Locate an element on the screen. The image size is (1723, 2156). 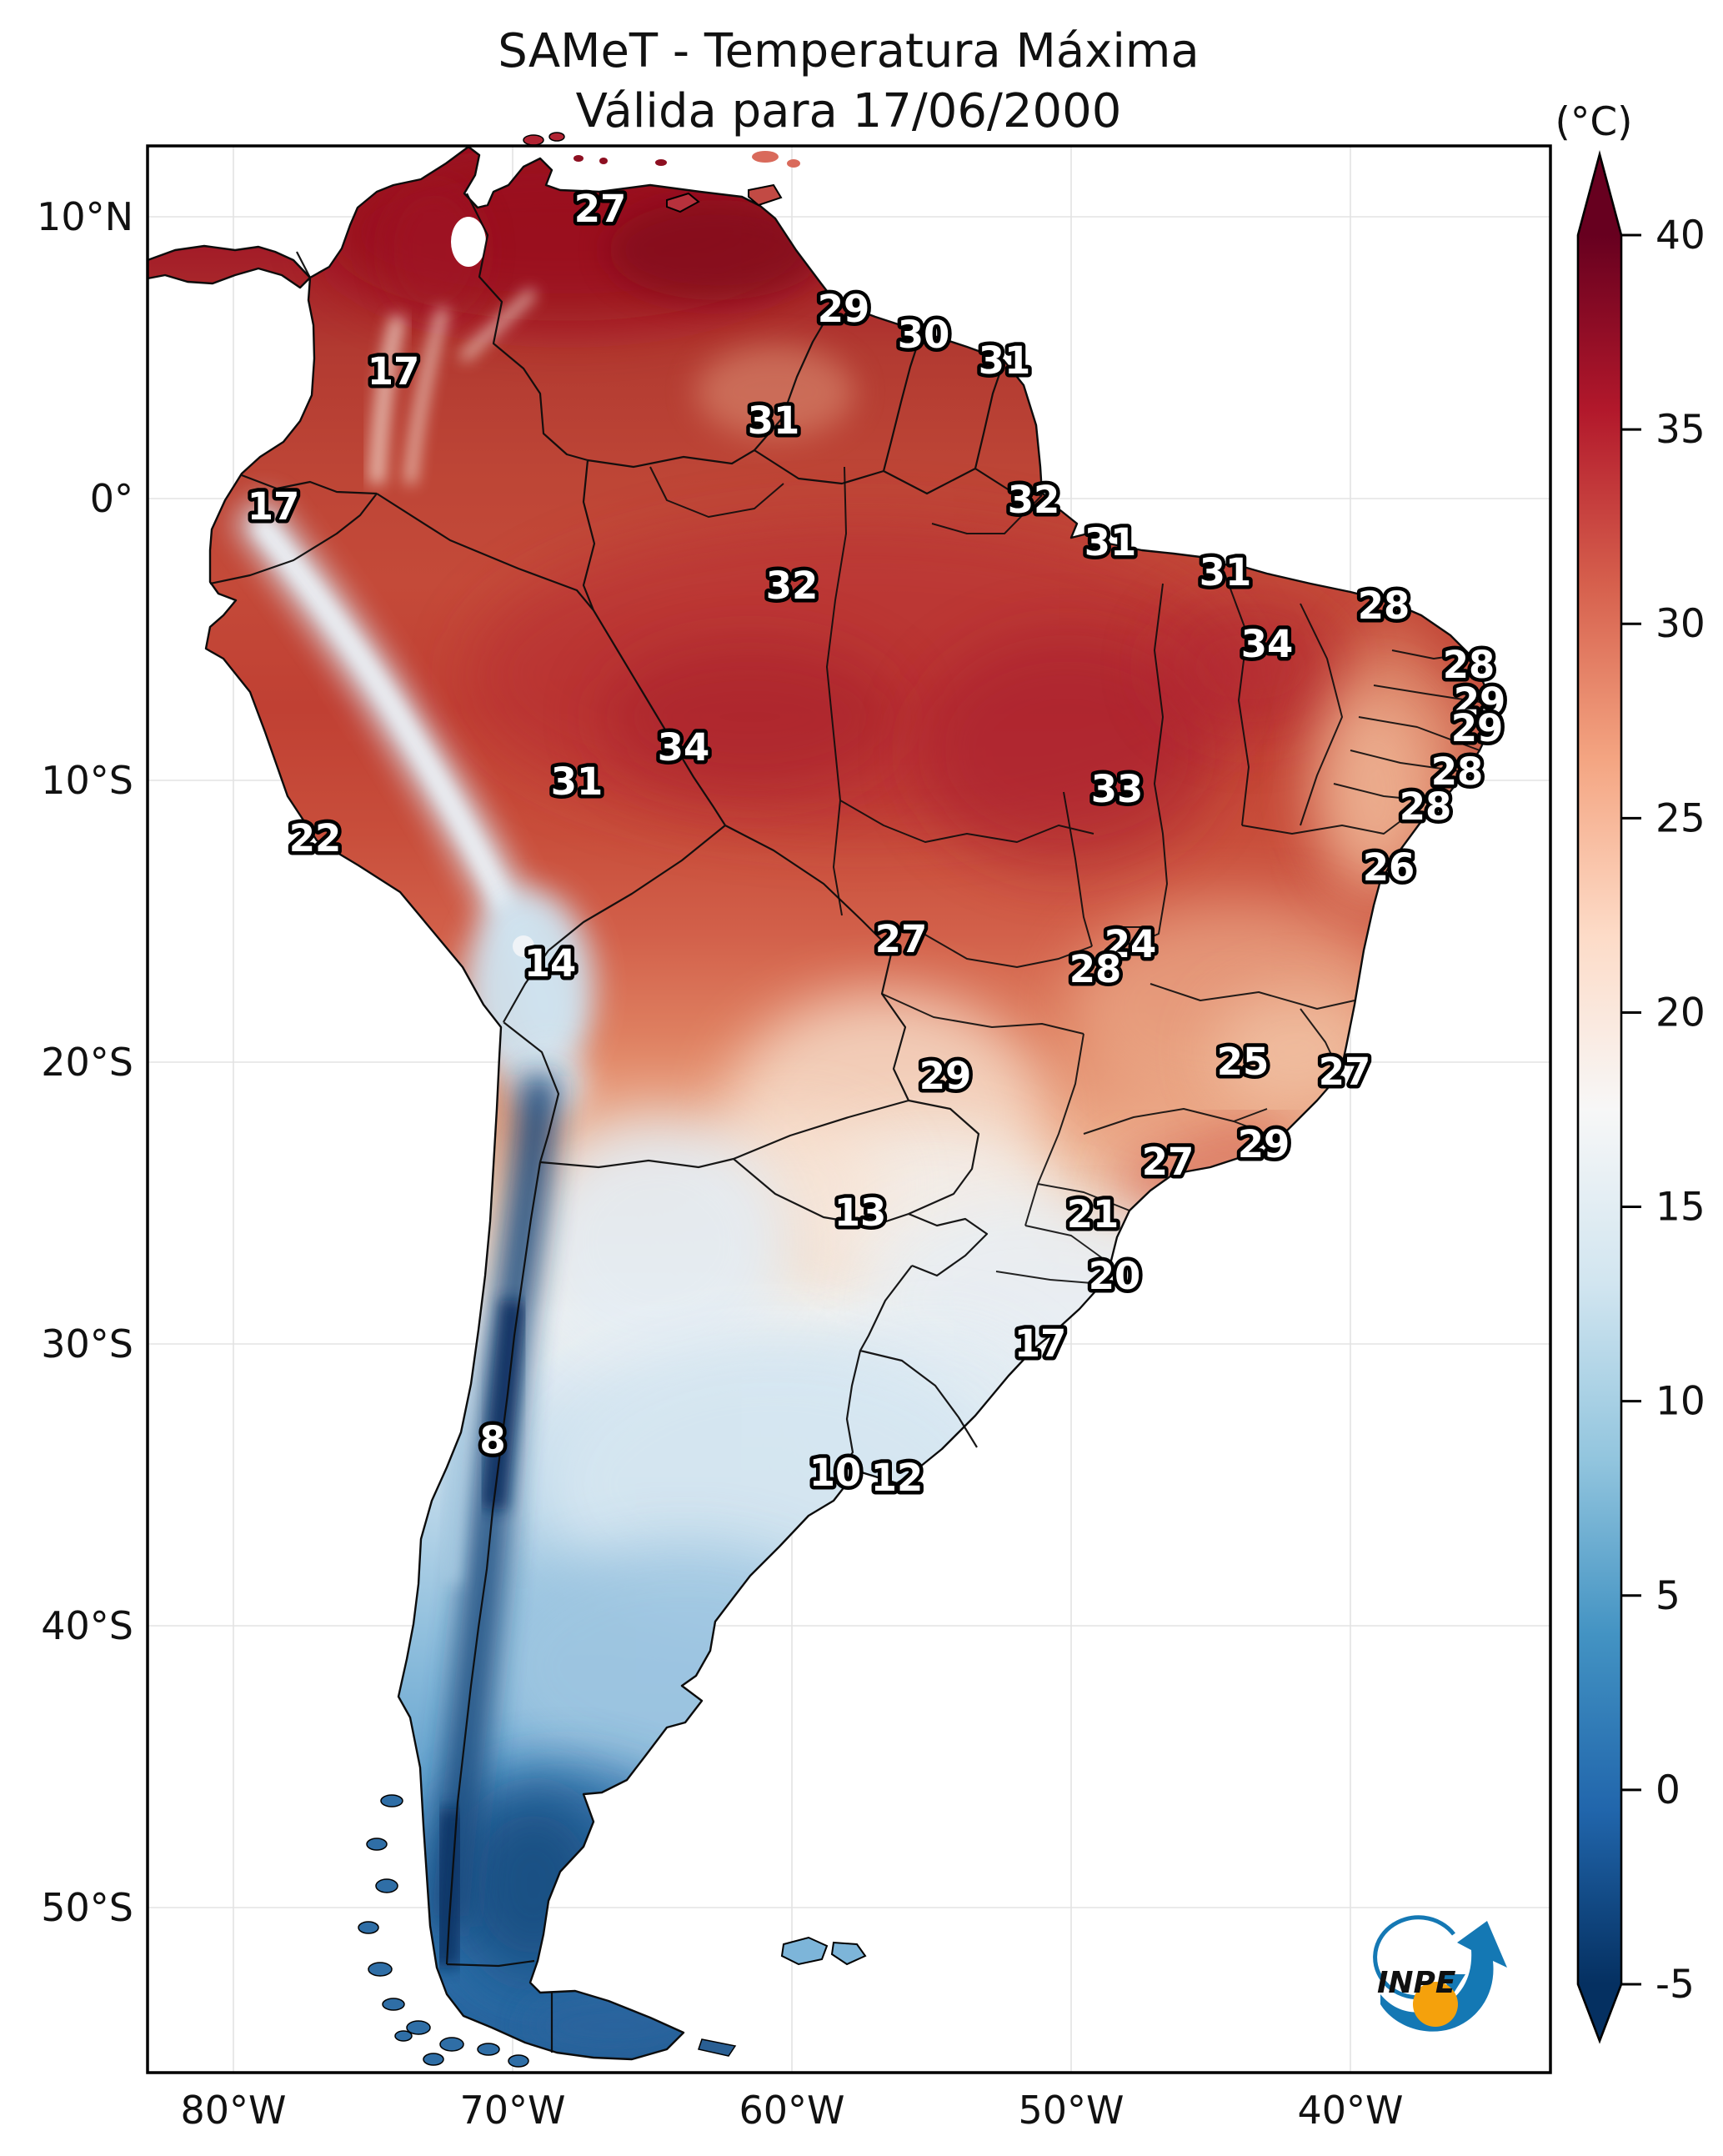
inpe-text: INPE is located at coordinates (1416, 1983).